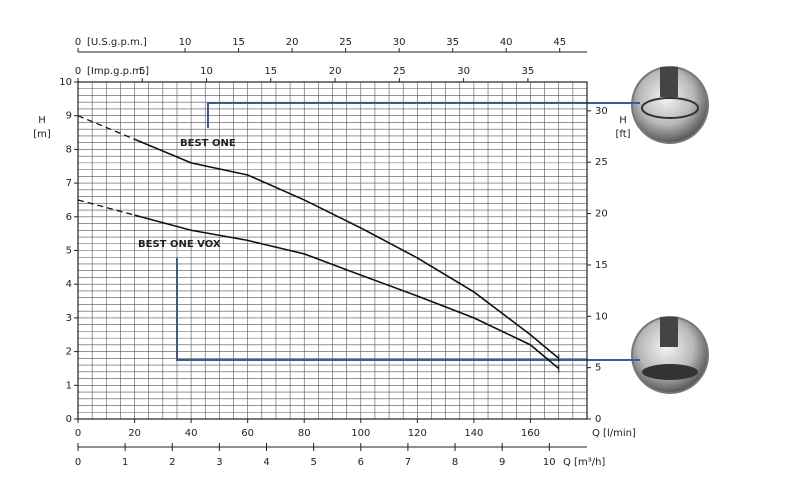  What do you see at coordinates (172, 462) in the screenshot?
I see `x2-tick-label: 2` at bounding box center [172, 462].